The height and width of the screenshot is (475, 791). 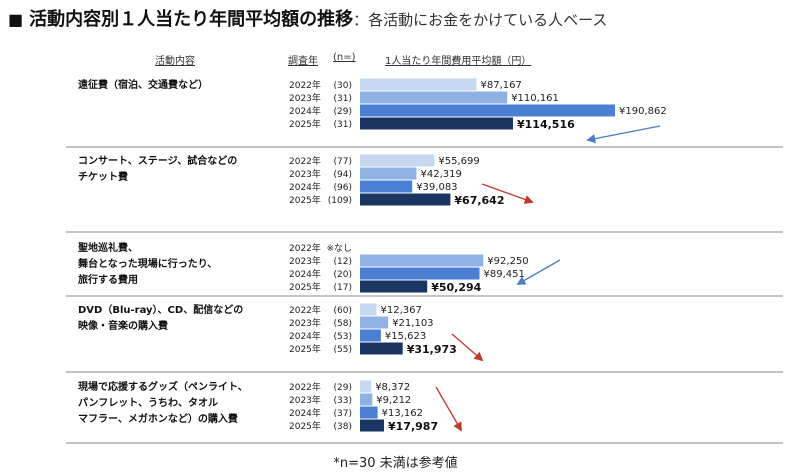 I want to click on sample-size-label: (55), so click(x=343, y=350).